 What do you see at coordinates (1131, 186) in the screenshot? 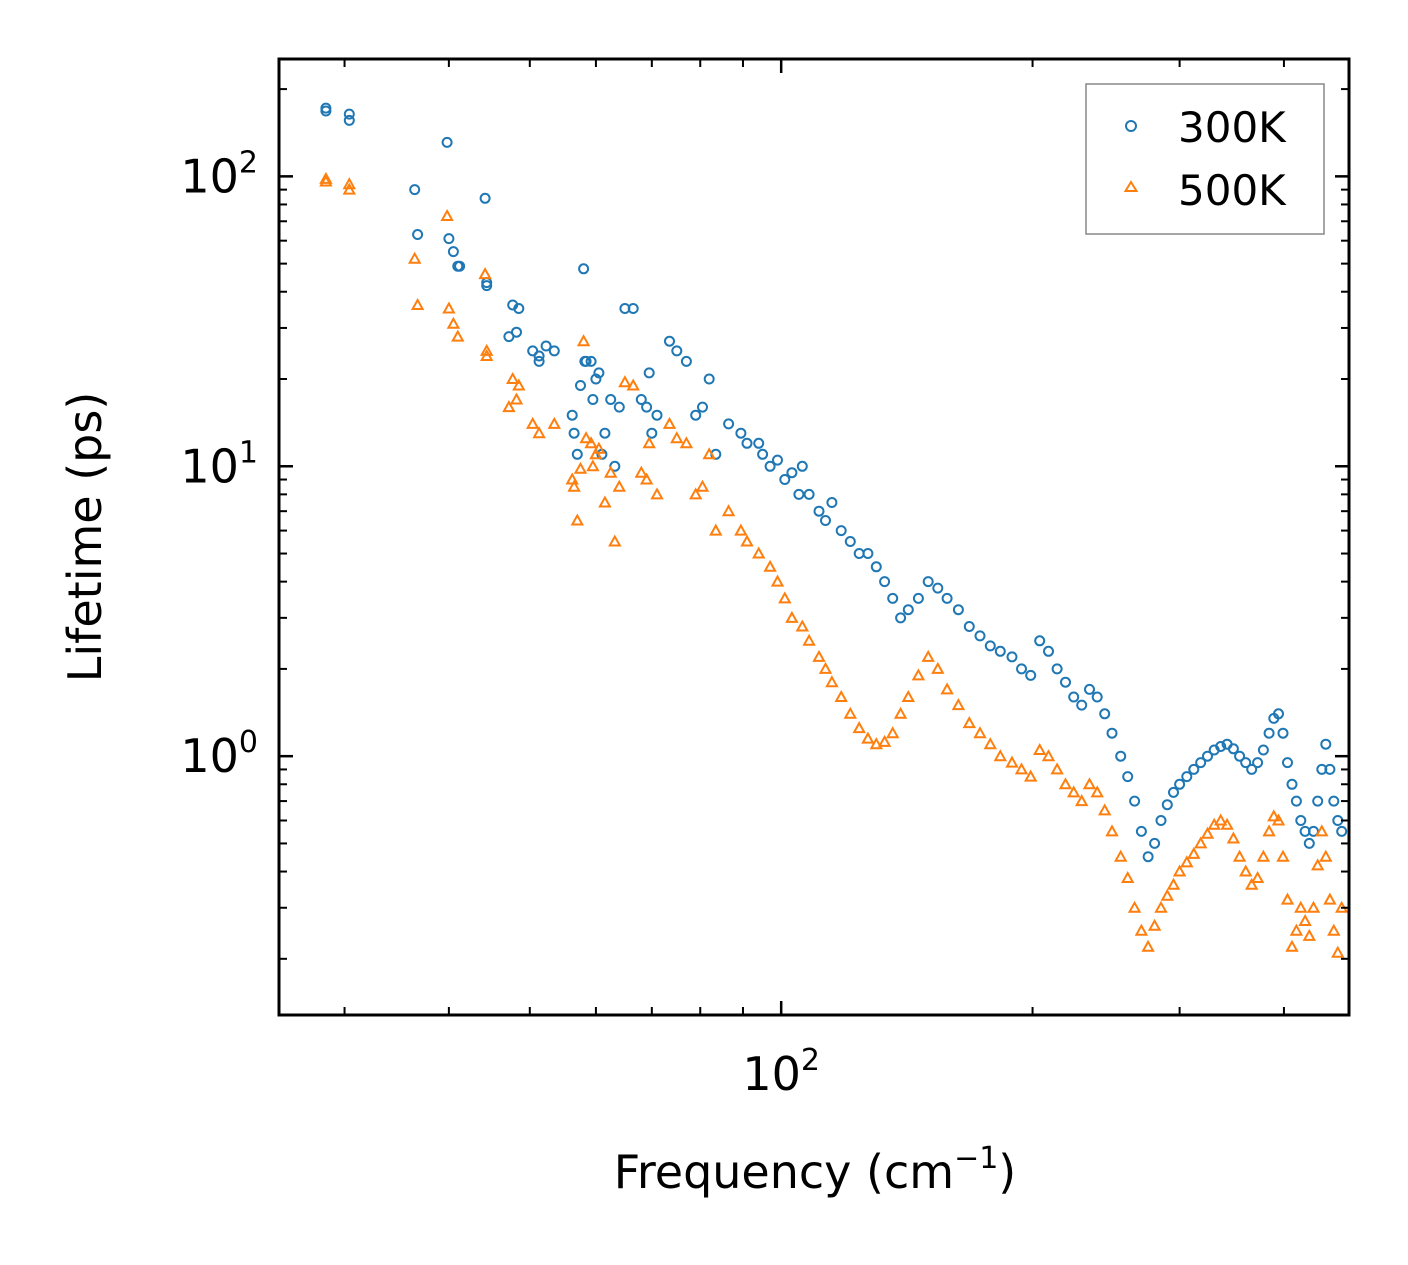
I see `legend-marker-500K` at bounding box center [1131, 186].